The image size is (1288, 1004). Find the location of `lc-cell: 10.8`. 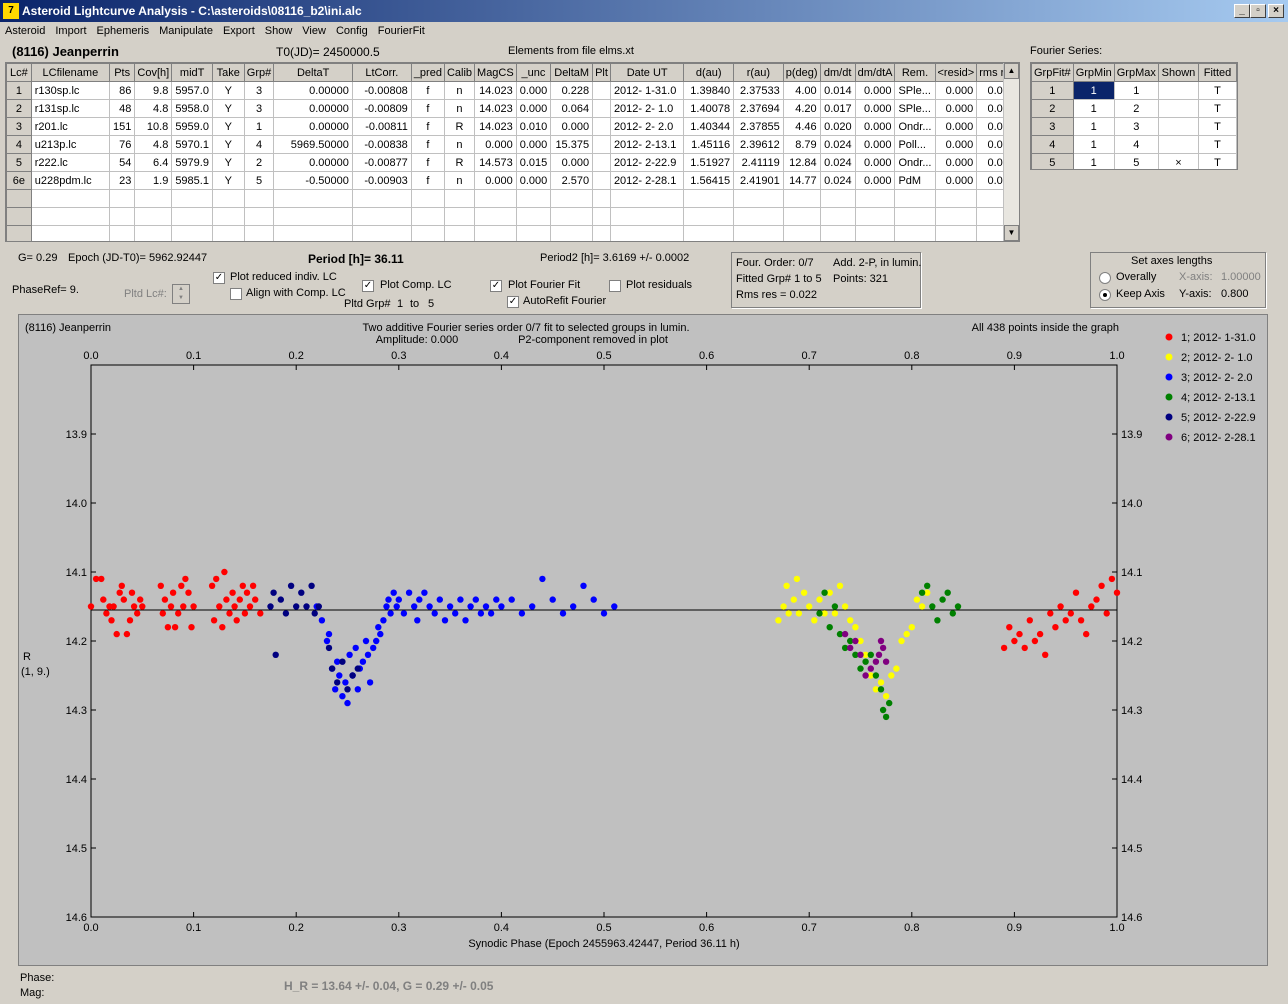

lc-cell: 10.8 is located at coordinates (153, 126).